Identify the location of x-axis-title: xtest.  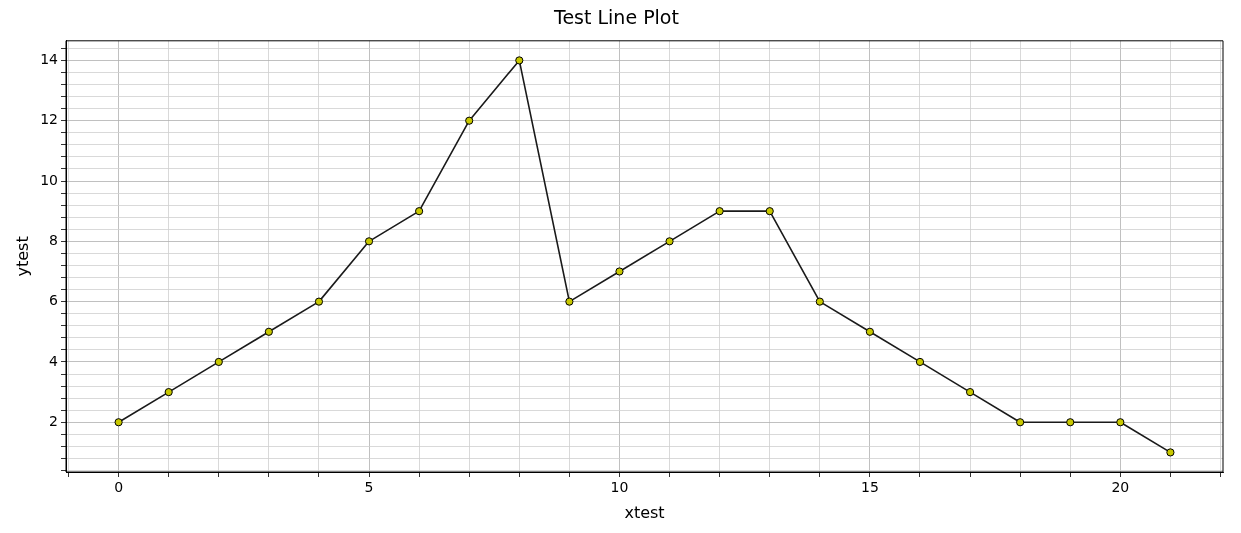
(644, 512).